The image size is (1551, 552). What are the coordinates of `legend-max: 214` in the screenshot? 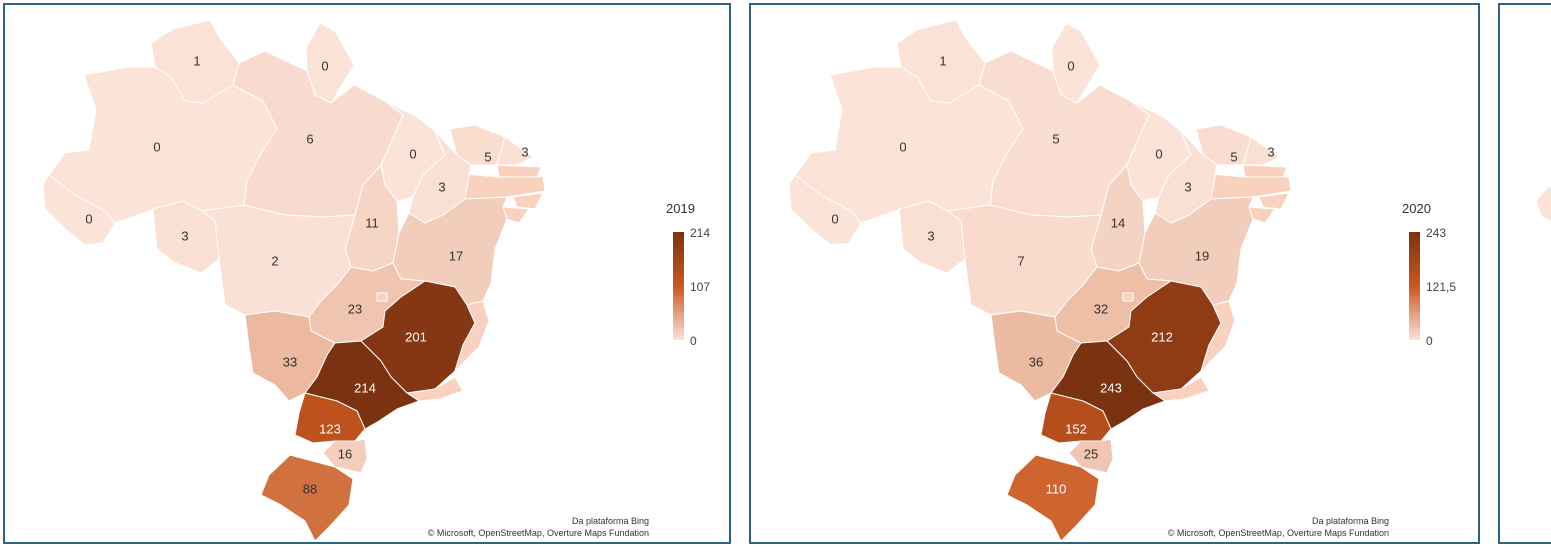 It's located at (700, 233).